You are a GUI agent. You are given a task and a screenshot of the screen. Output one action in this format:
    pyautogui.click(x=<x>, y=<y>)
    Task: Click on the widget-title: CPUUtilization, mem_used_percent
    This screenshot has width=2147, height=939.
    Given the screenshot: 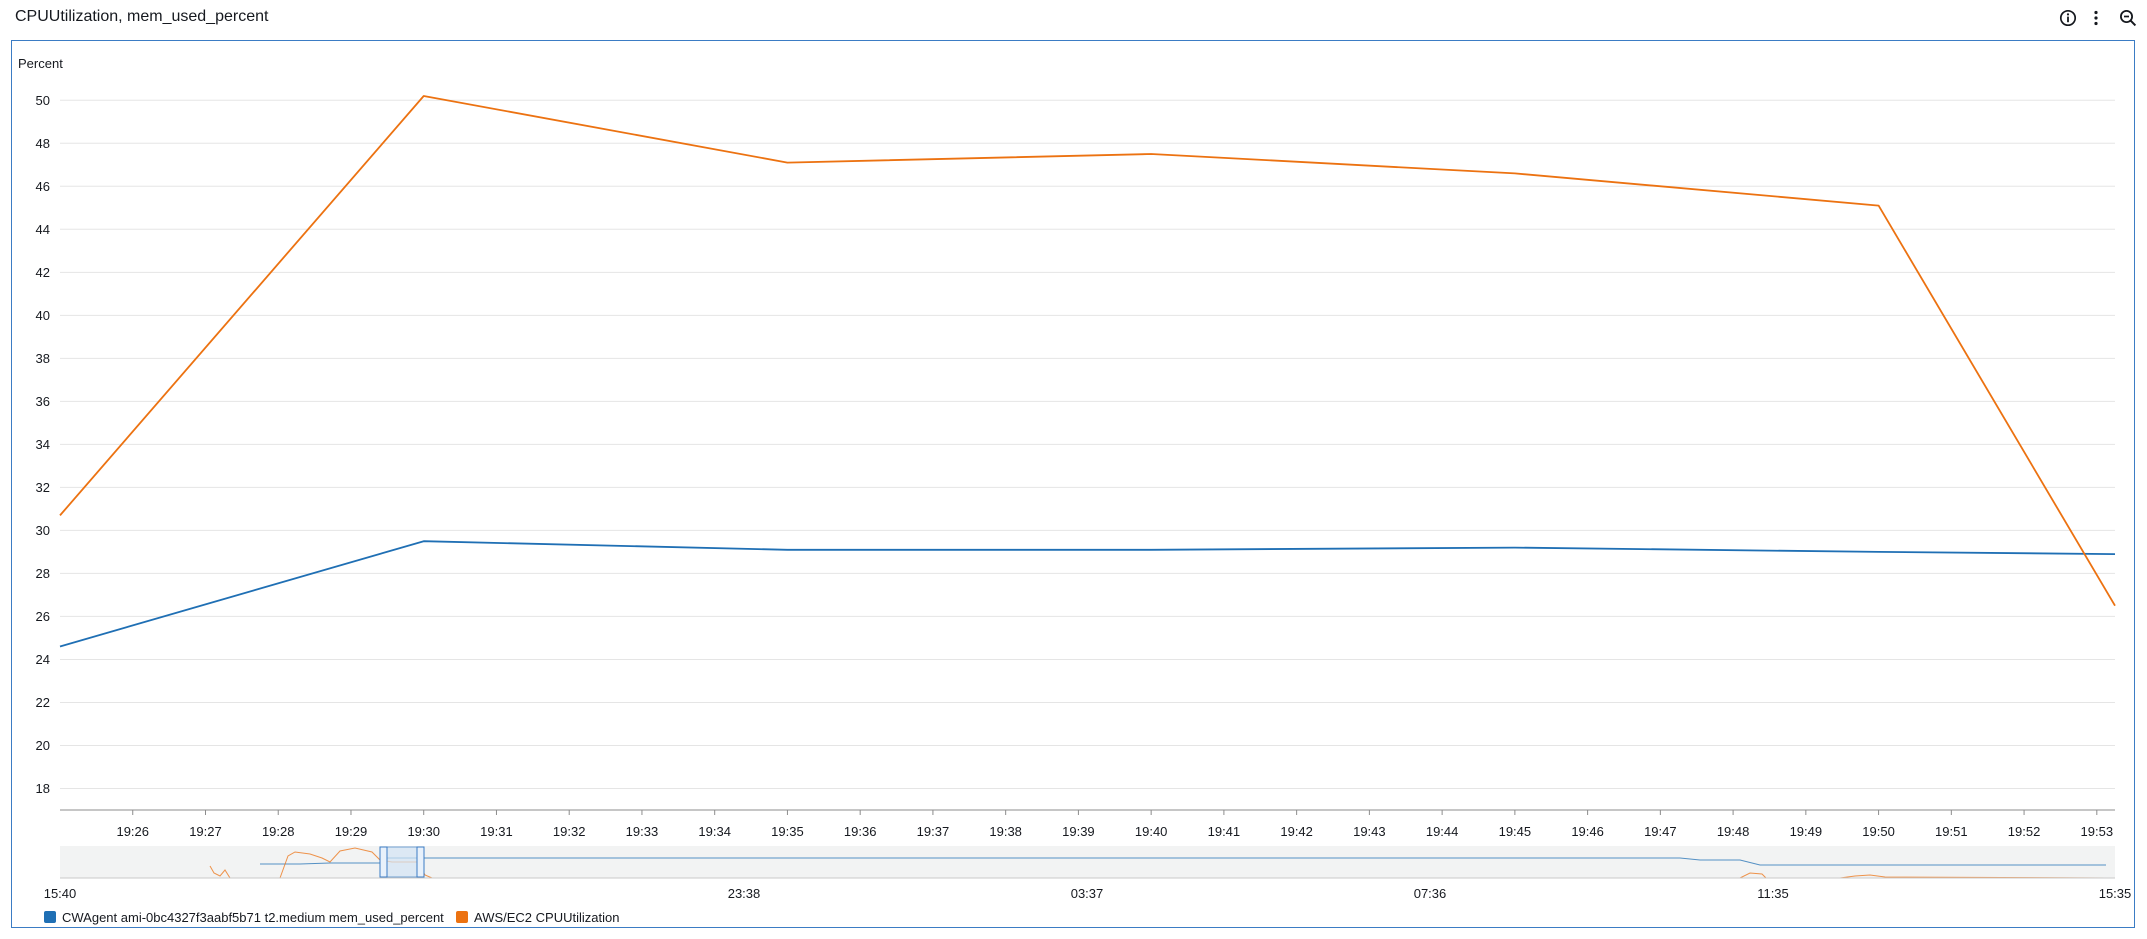 What is the action you would take?
    pyautogui.click(x=142, y=16)
    